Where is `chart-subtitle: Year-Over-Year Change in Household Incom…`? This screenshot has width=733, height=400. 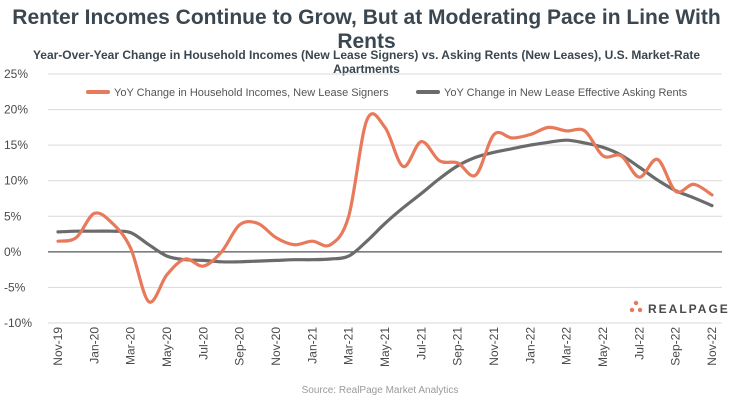
chart-subtitle: Year-Over-Year Change in Household Incom… is located at coordinates (366, 62).